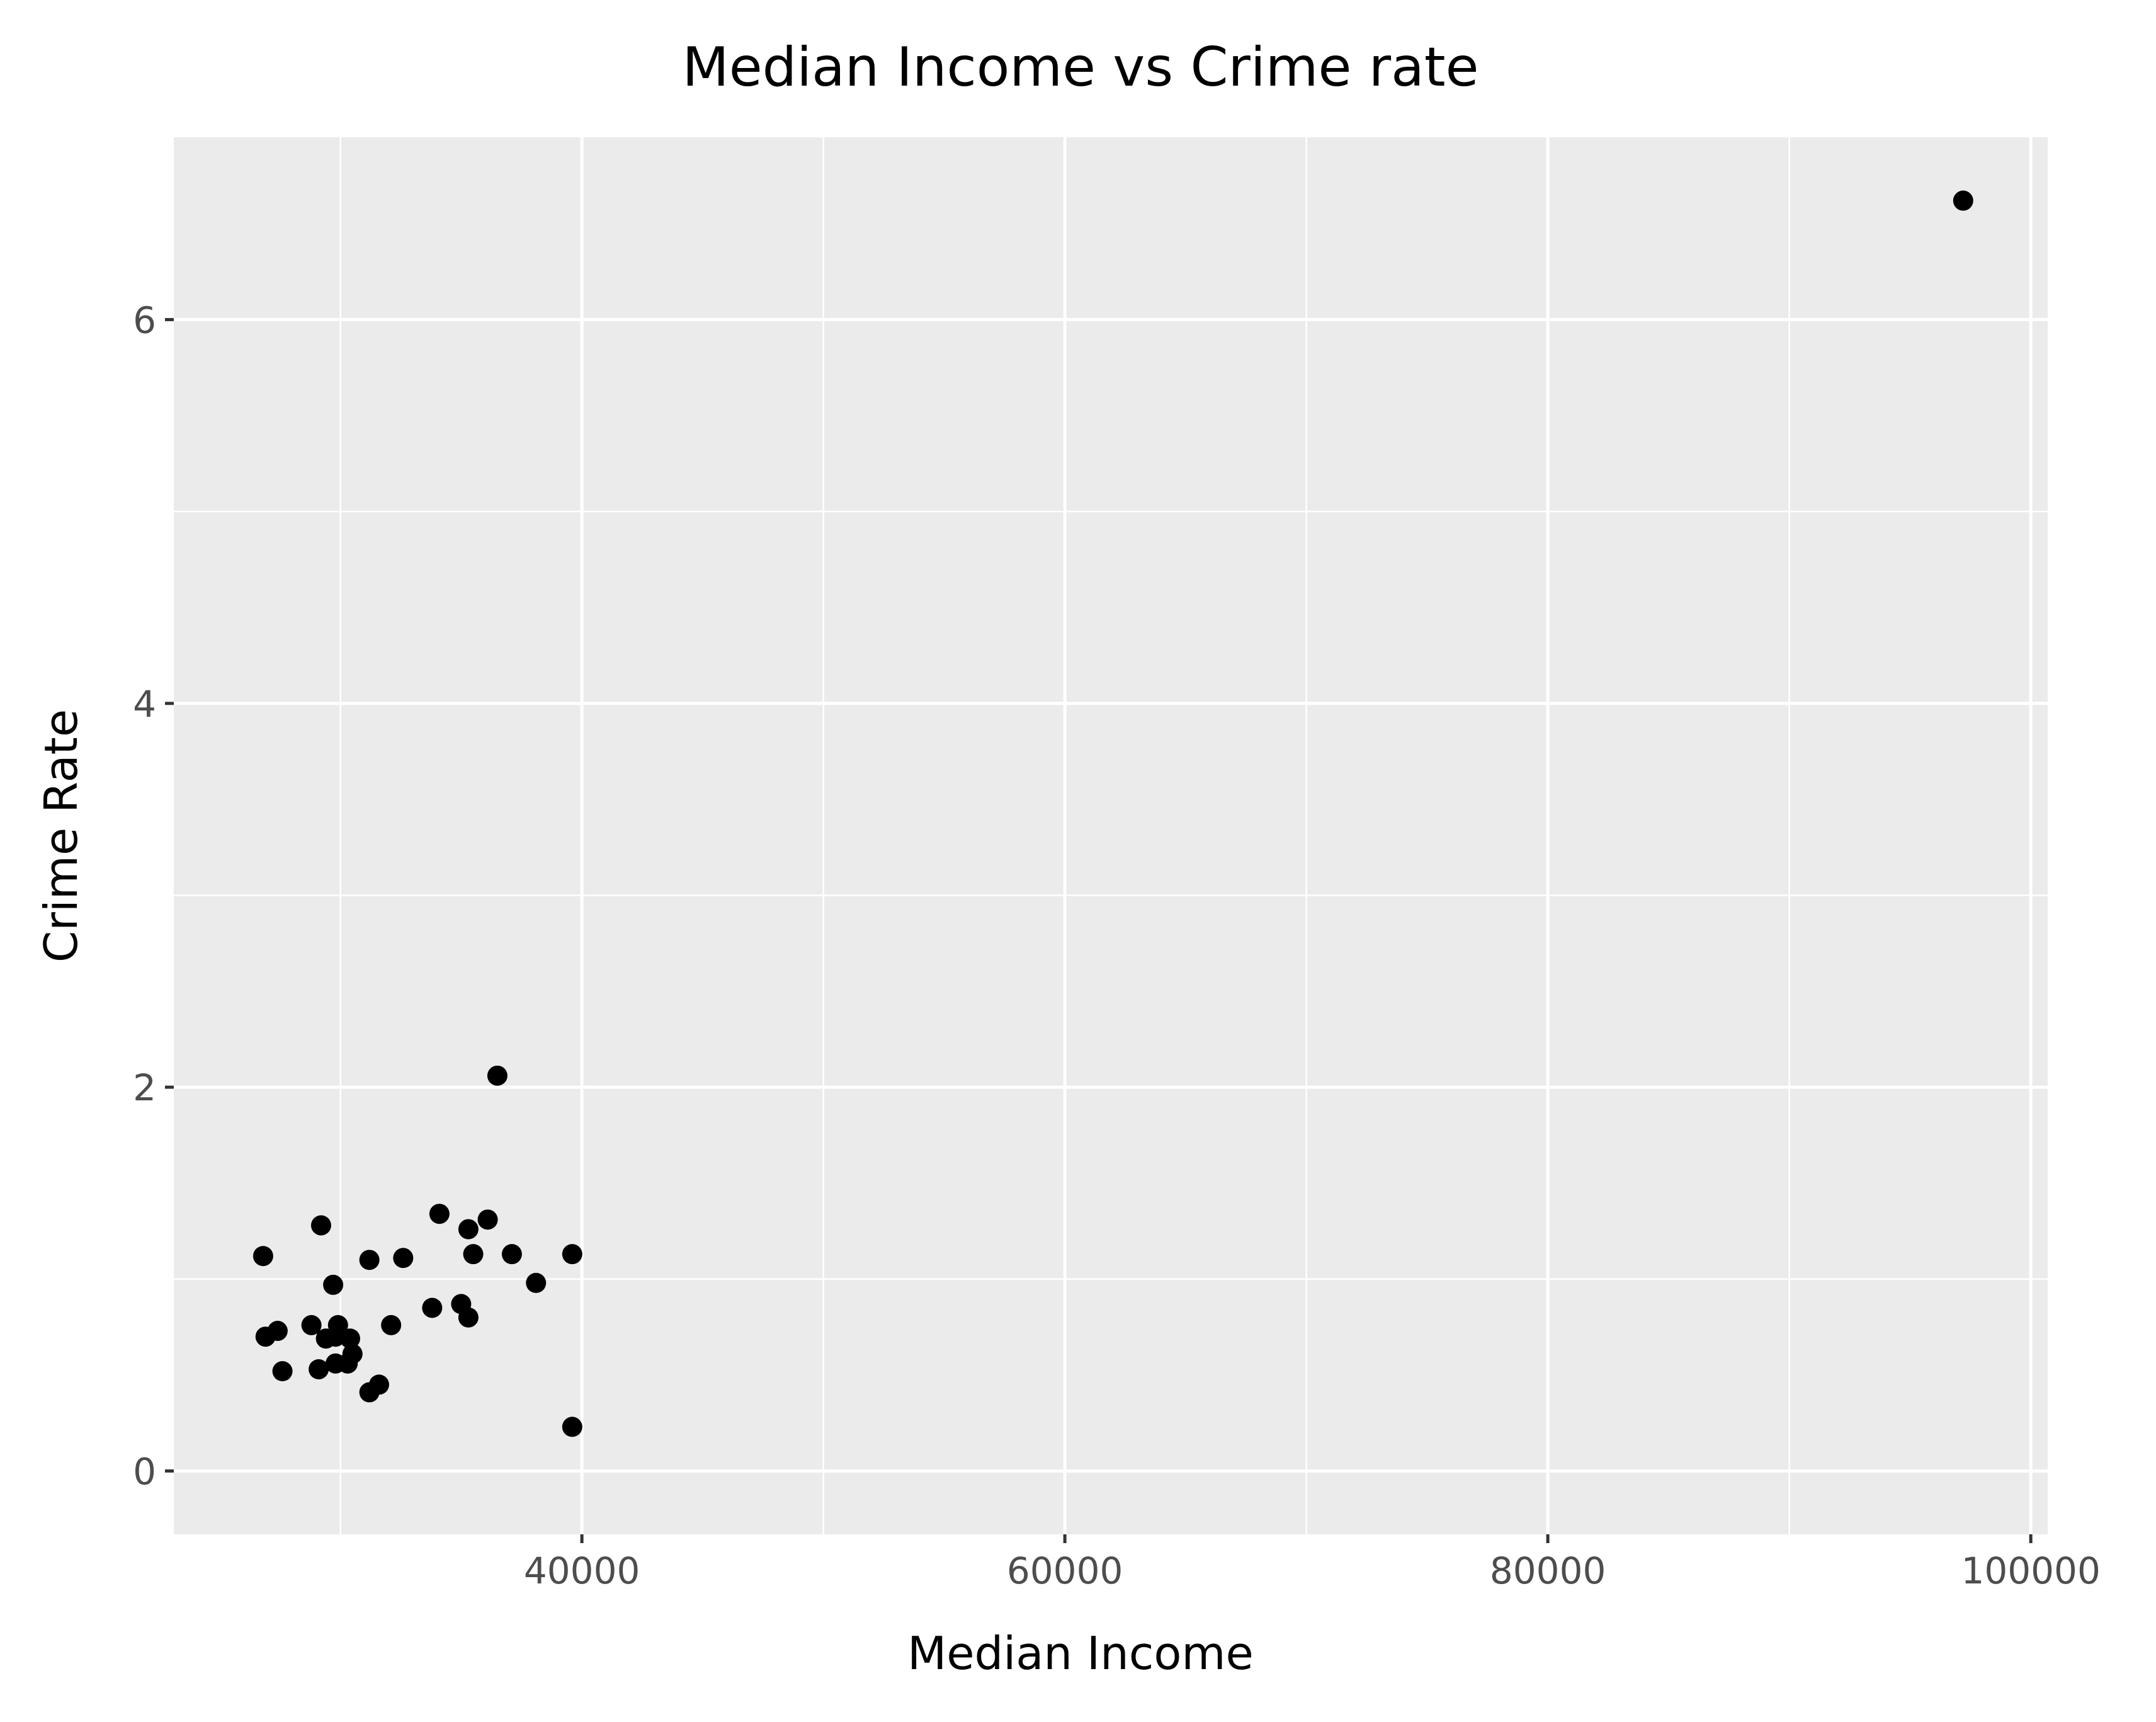 Image resolution: width=2156 pixels, height=1722 pixels. What do you see at coordinates (2030, 1570) in the screenshot?
I see `x-tick-label: 100000` at bounding box center [2030, 1570].